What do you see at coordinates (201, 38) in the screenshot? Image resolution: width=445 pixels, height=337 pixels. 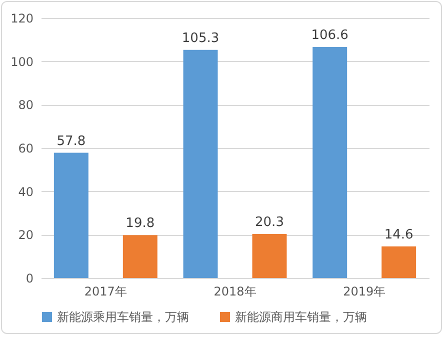 I see `data-label: 105.3` at bounding box center [201, 38].